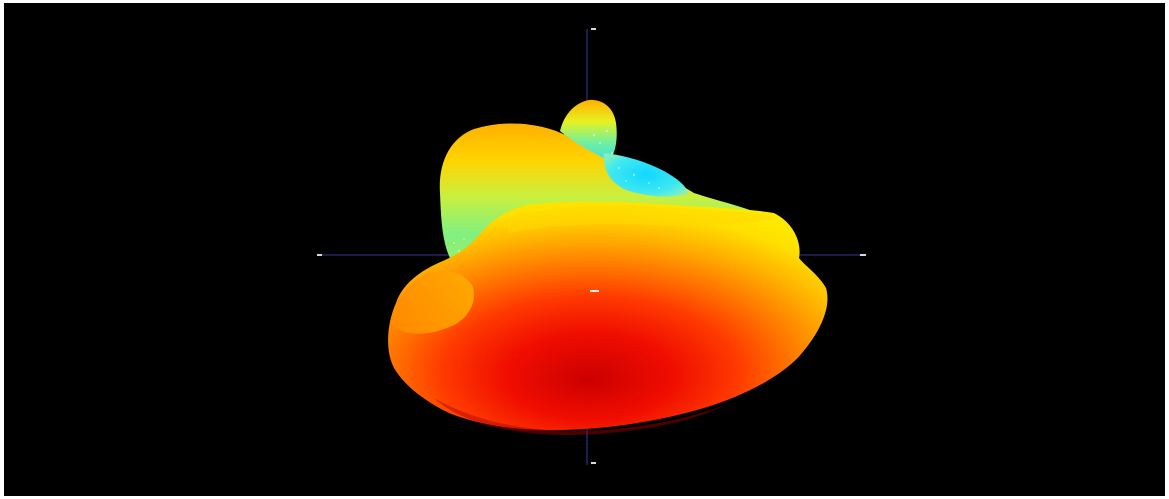  I want to click on center-tick, so click(594, 291).